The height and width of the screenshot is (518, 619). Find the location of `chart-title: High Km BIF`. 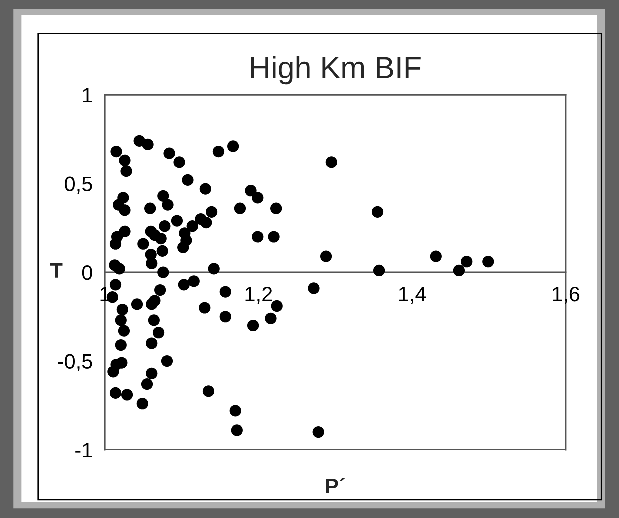

chart-title: High Km BIF is located at coordinates (336, 70).